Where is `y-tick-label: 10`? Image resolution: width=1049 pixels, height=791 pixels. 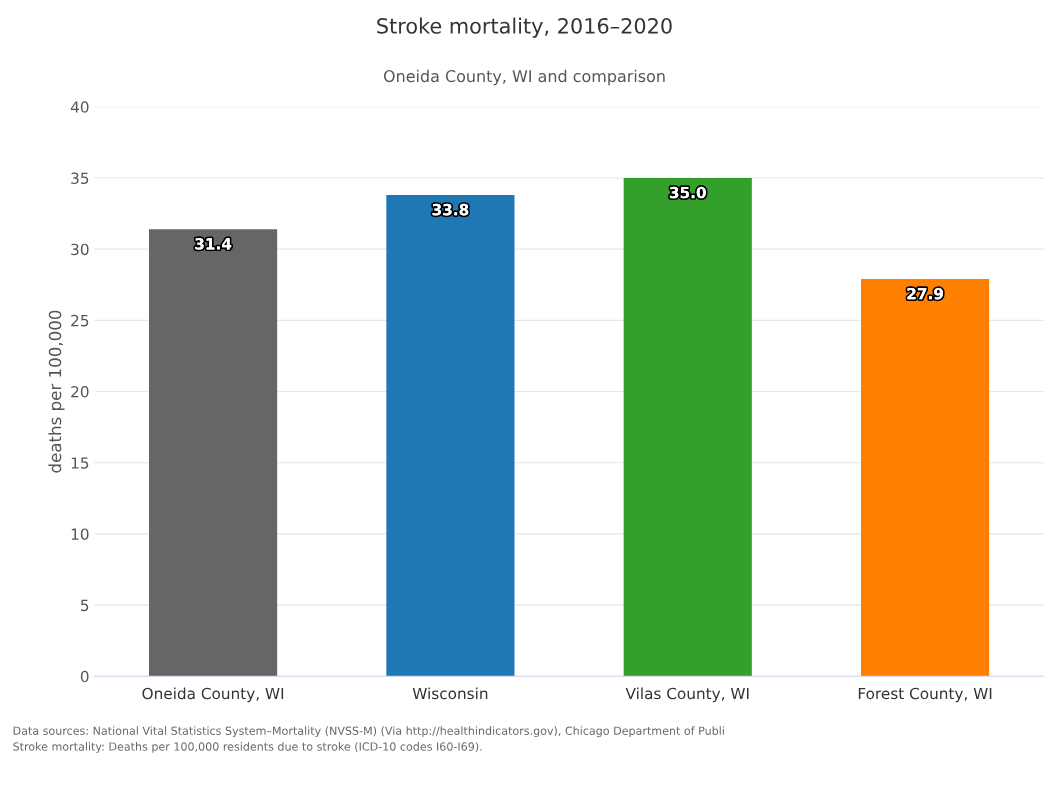 y-tick-label: 10 is located at coordinates (80, 534).